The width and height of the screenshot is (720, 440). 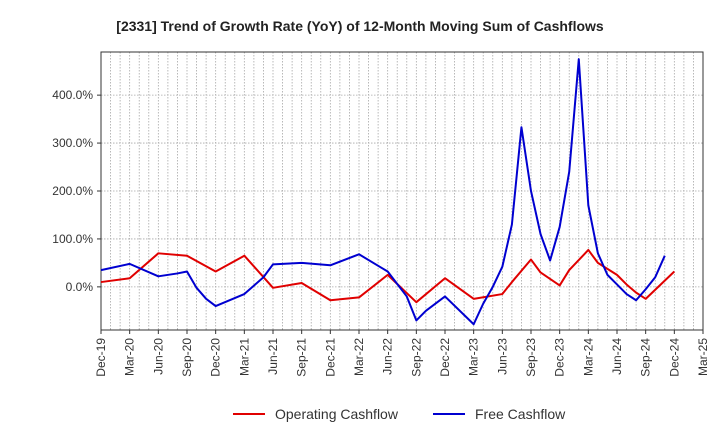 I want to click on x-tick-label: Mar-20, so click(x=130, y=357).